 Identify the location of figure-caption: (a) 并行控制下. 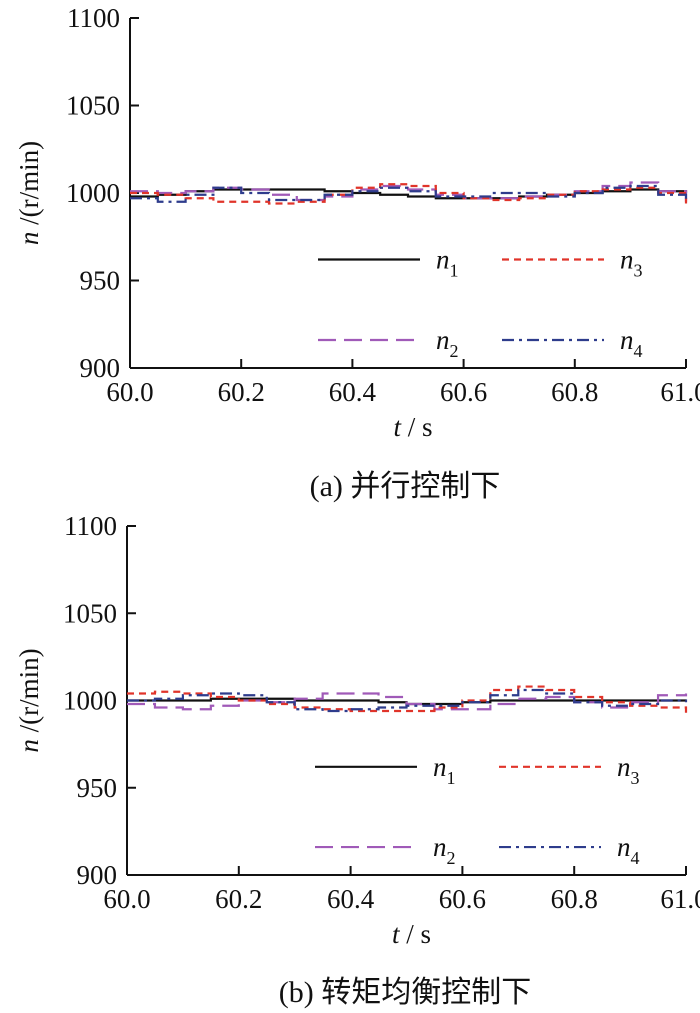
(405, 486).